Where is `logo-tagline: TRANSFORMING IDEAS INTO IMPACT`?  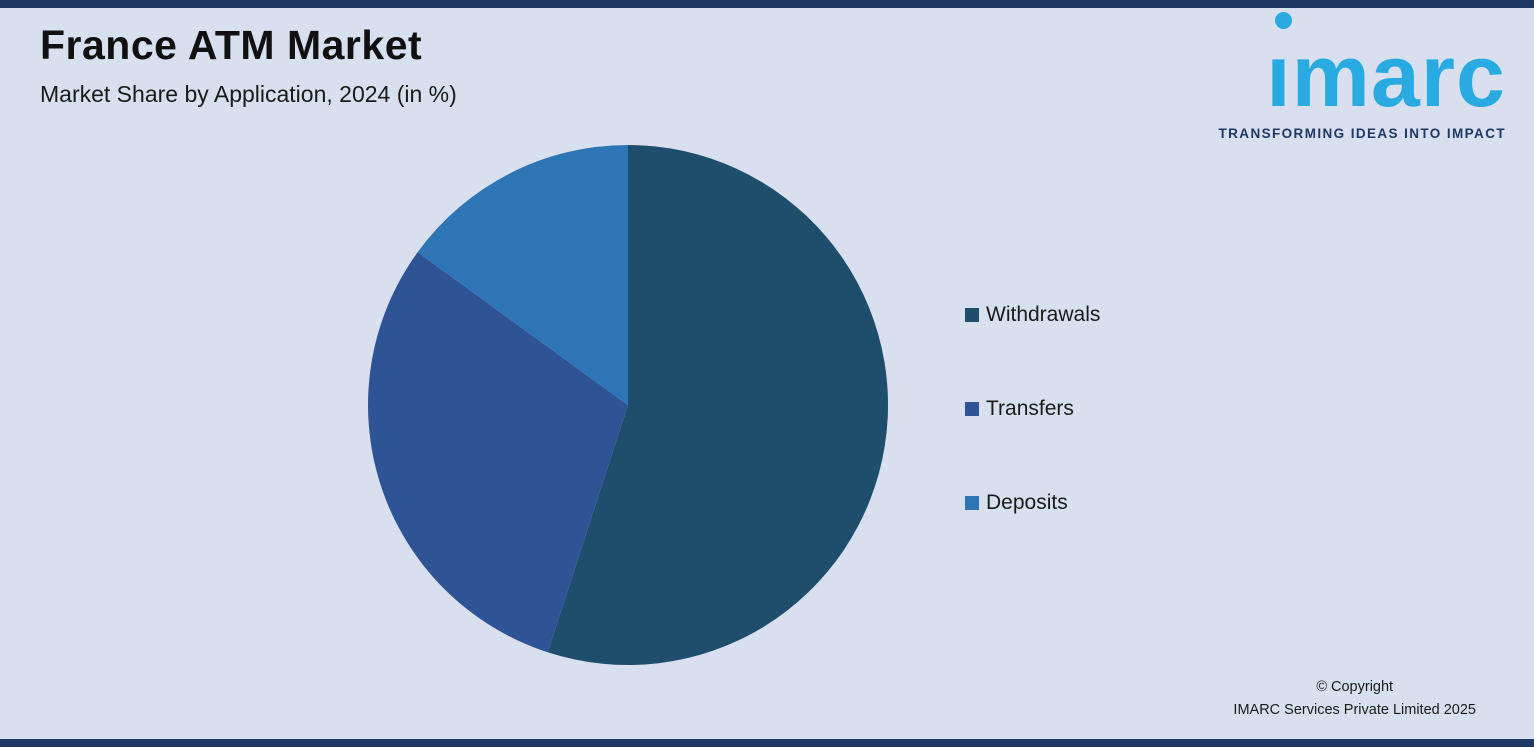
logo-tagline: TRANSFORMING IDEAS INTO IMPACT is located at coordinates (1362, 133).